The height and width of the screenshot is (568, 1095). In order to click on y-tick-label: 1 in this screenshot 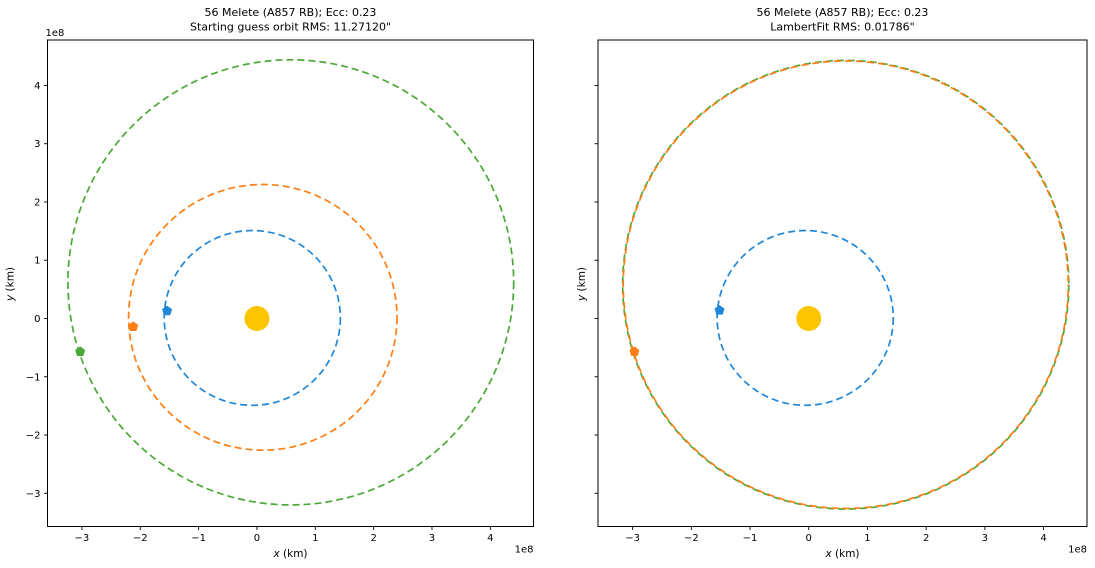, I will do `click(37, 261)`.